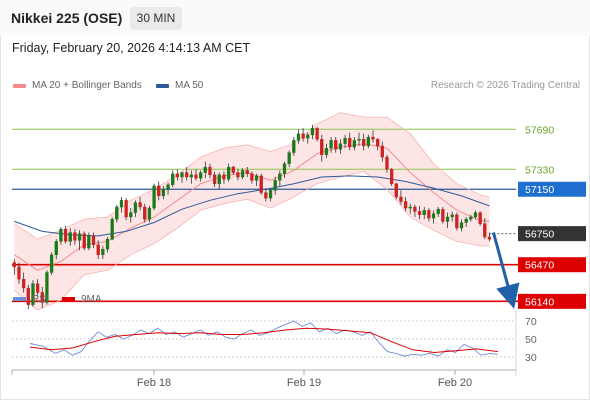 The height and width of the screenshot is (400, 590). I want to click on x-tick-label: Feb 19, so click(304, 383).